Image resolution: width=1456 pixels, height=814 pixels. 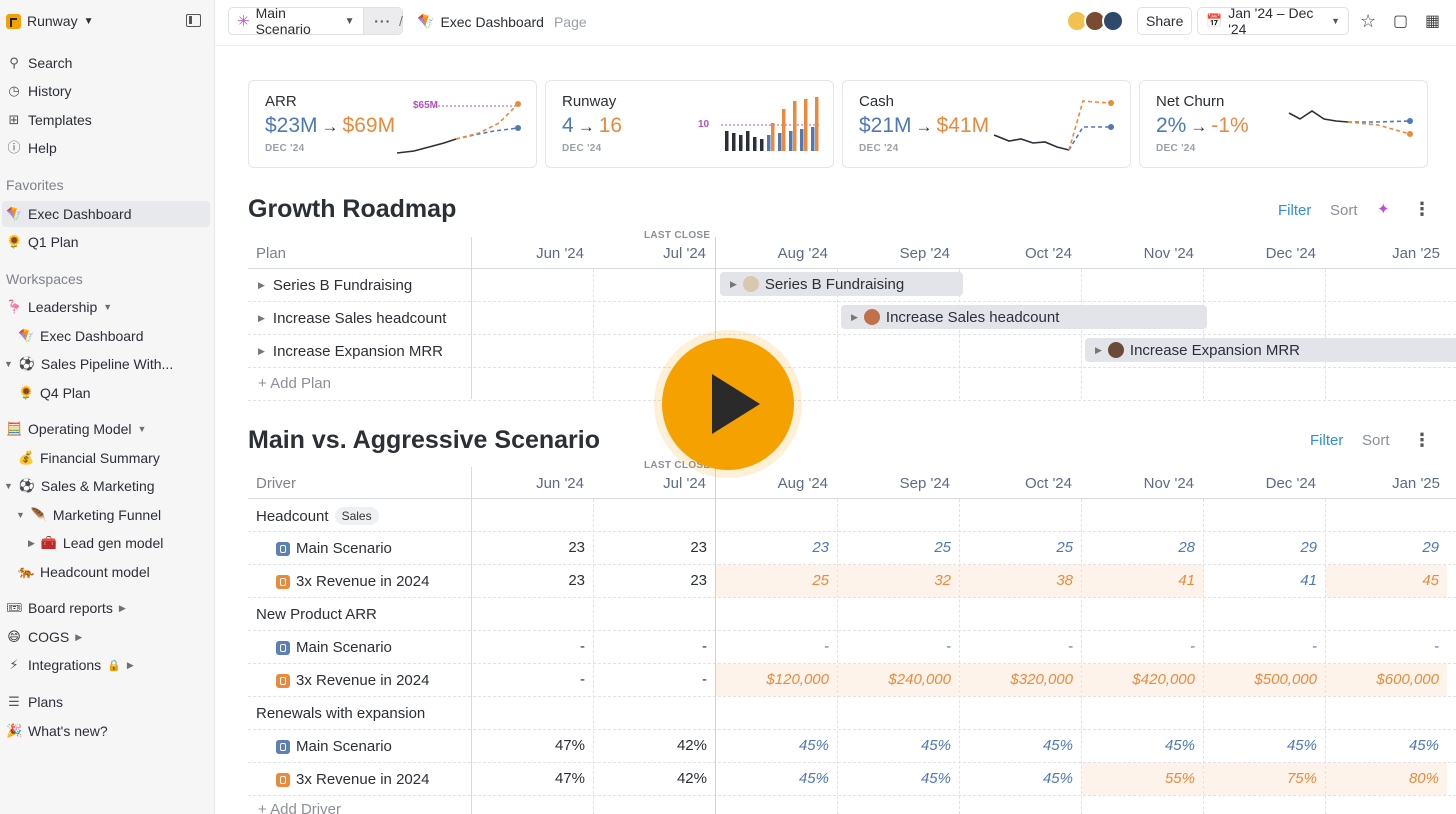 What do you see at coordinates (852, 285) in the screenshot?
I see `plan-row: ▶ Series B Fundraising` at bounding box center [852, 285].